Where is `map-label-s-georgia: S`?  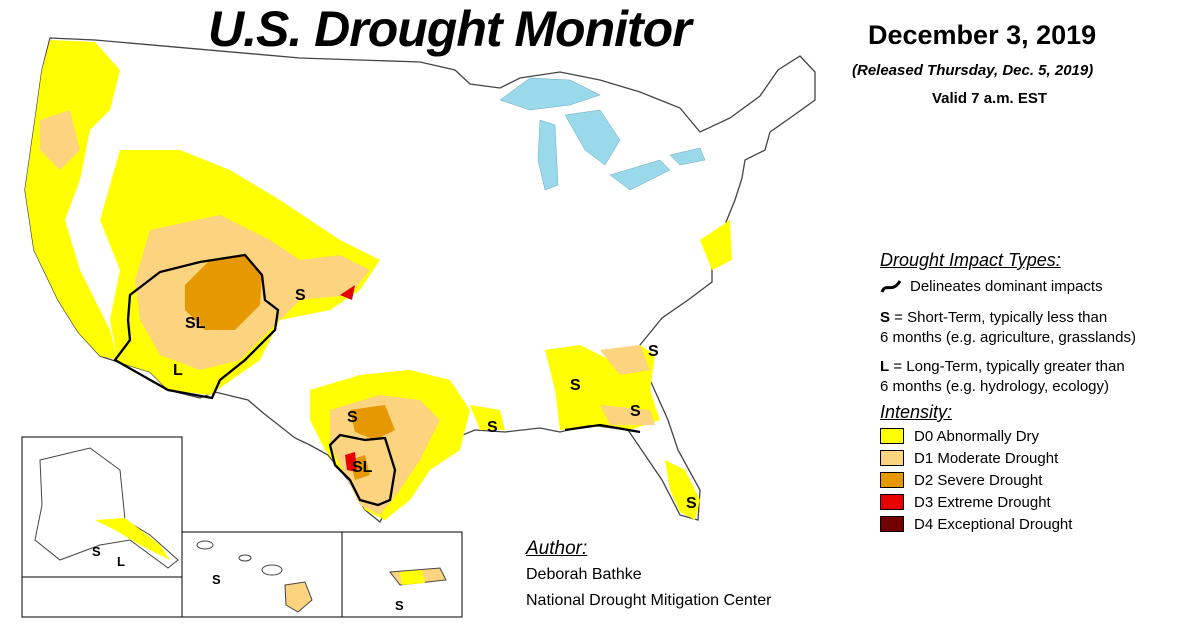
map-label-s-georgia: S is located at coordinates (635, 411).